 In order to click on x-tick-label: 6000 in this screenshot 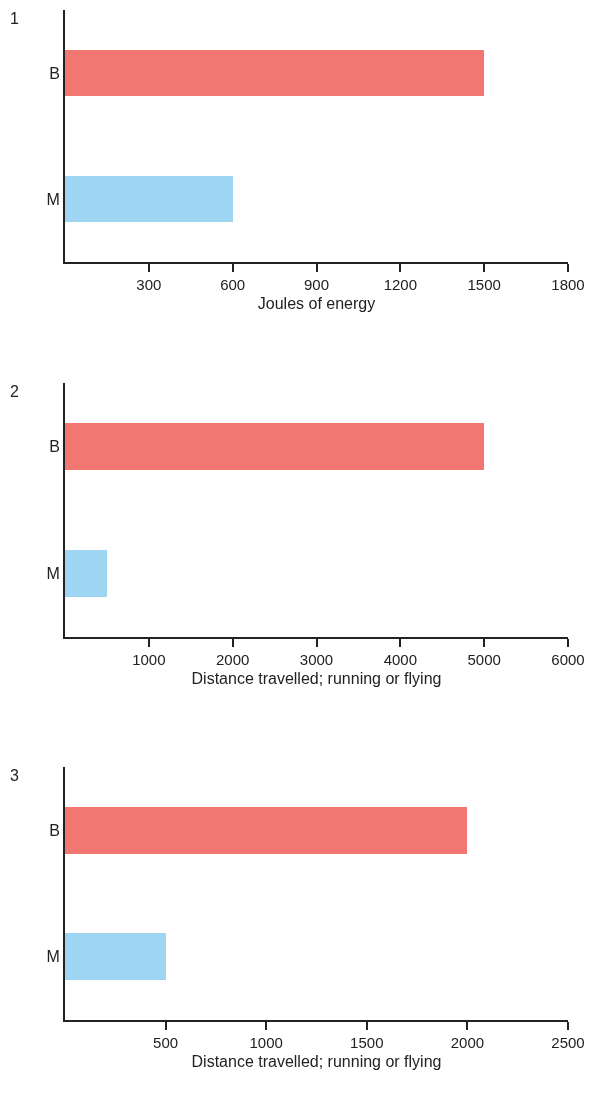, I will do `click(568, 659)`.